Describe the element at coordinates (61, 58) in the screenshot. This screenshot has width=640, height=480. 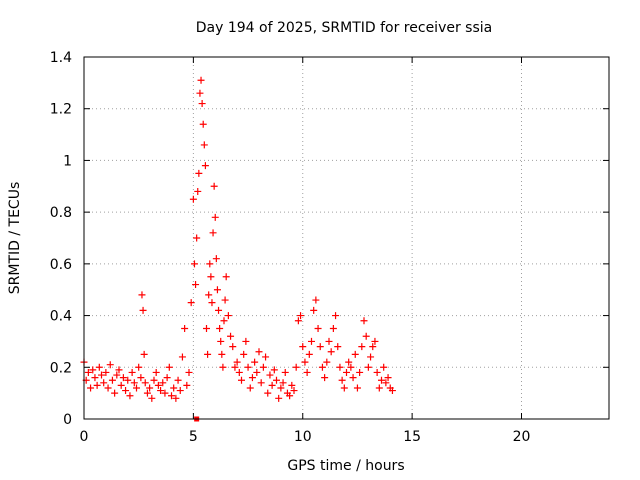
I see `y-tick-label: 1.4` at that location.